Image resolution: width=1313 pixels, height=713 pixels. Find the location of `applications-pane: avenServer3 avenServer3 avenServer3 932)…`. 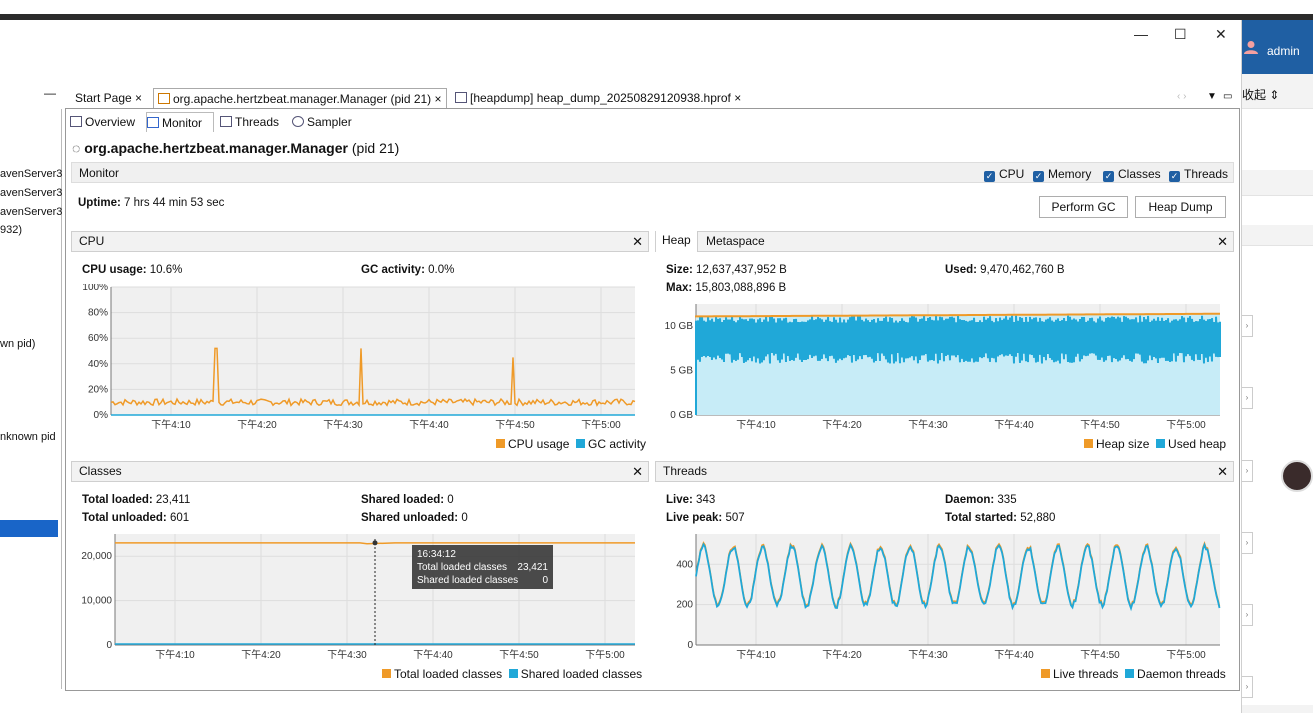

applications-pane: avenServer3 avenServer3 avenServer3 932)… is located at coordinates (31, 399).